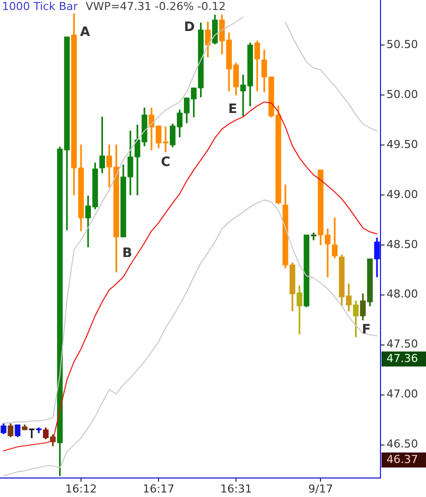  What do you see at coordinates (402, 244) in the screenshot?
I see `y-tick-label: 48.50` at bounding box center [402, 244].